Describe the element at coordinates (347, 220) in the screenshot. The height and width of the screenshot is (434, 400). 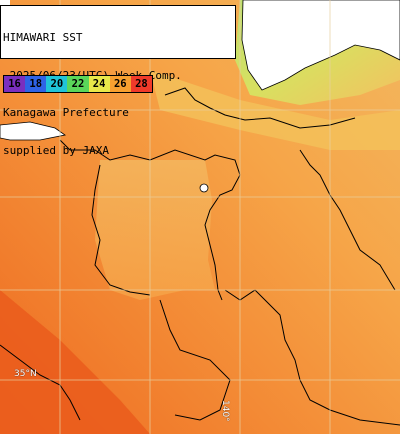
I see `east-coastline` at that location.